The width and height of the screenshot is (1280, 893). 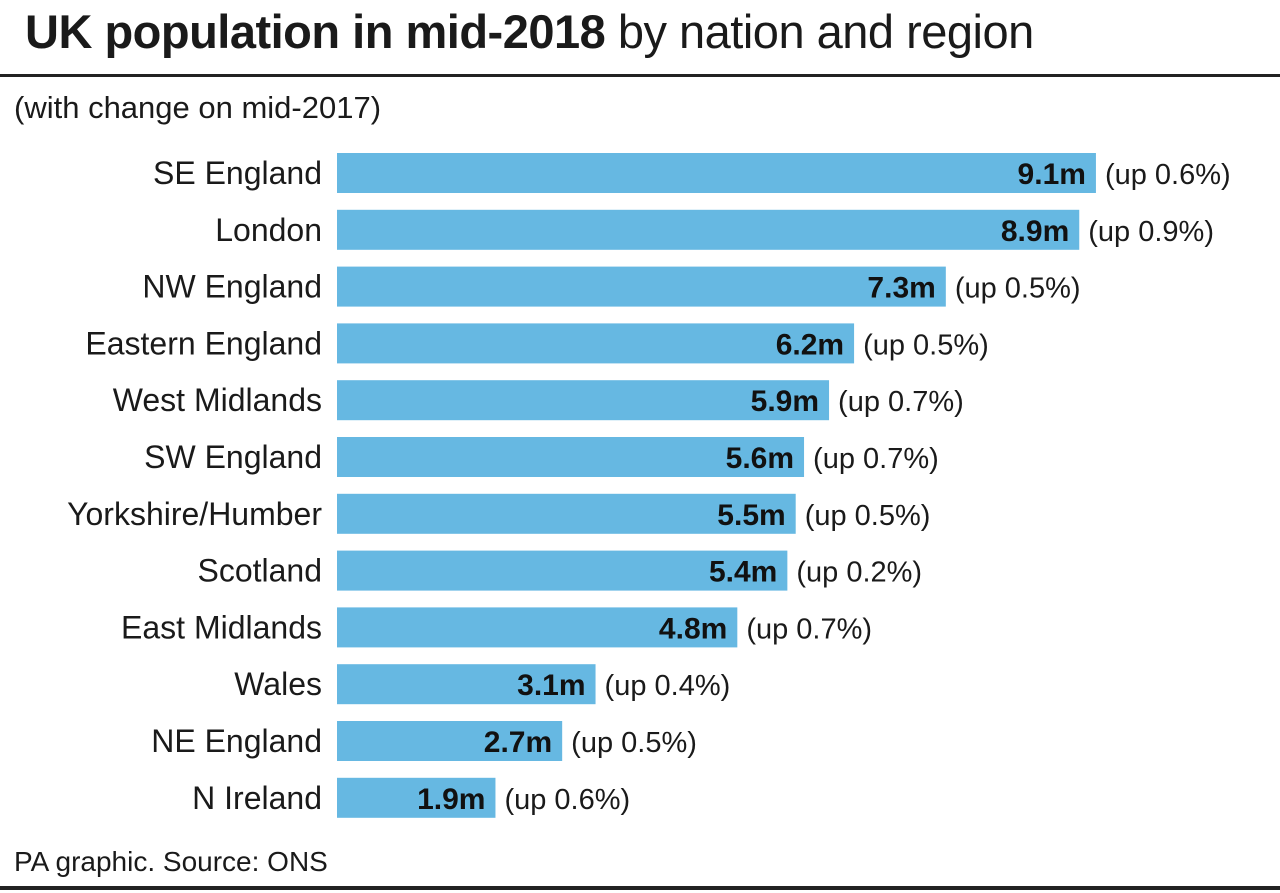 What do you see at coordinates (1035, 231) in the screenshot?
I see `value-label: 8.9m` at bounding box center [1035, 231].